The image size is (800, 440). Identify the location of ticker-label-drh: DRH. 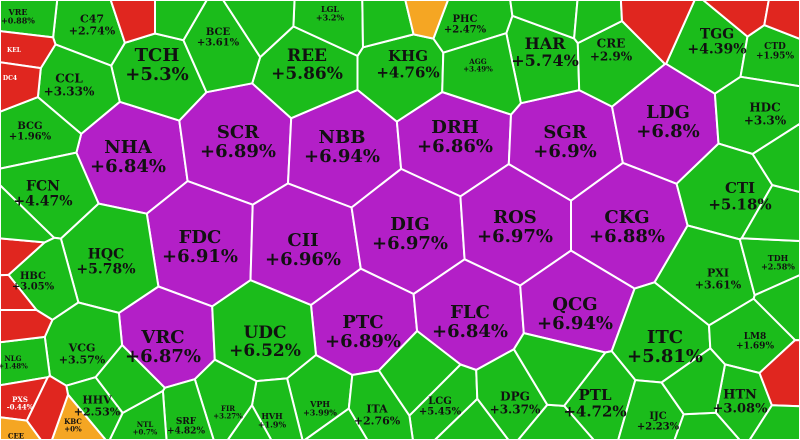
(455, 127).